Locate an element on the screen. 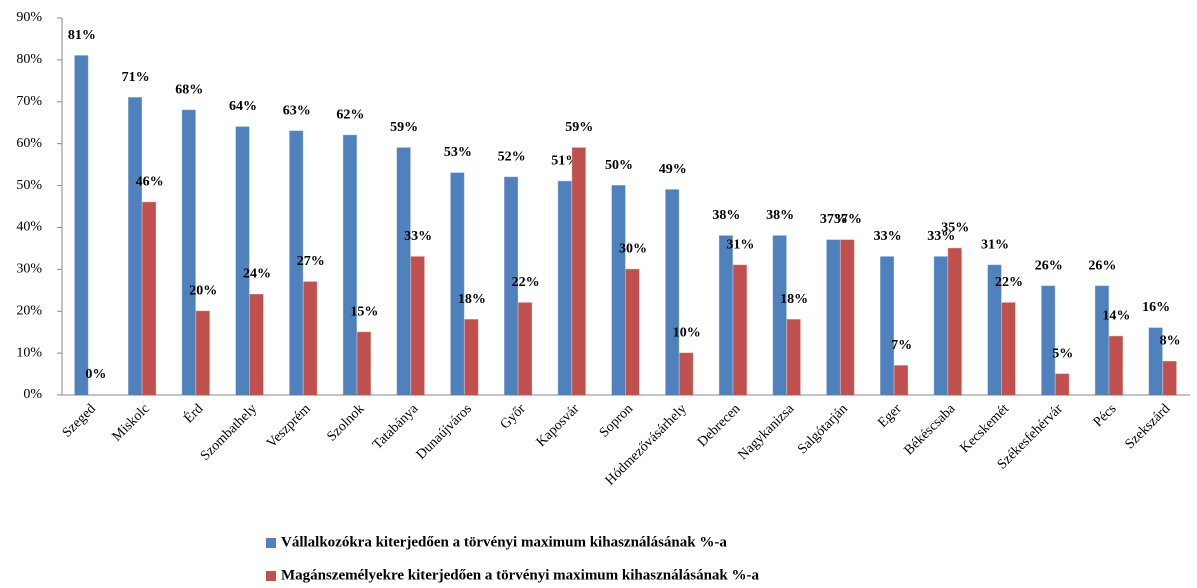 Image resolution: width=1197 pixels, height=588 pixels. value-label: 5% is located at coordinates (1062, 353).